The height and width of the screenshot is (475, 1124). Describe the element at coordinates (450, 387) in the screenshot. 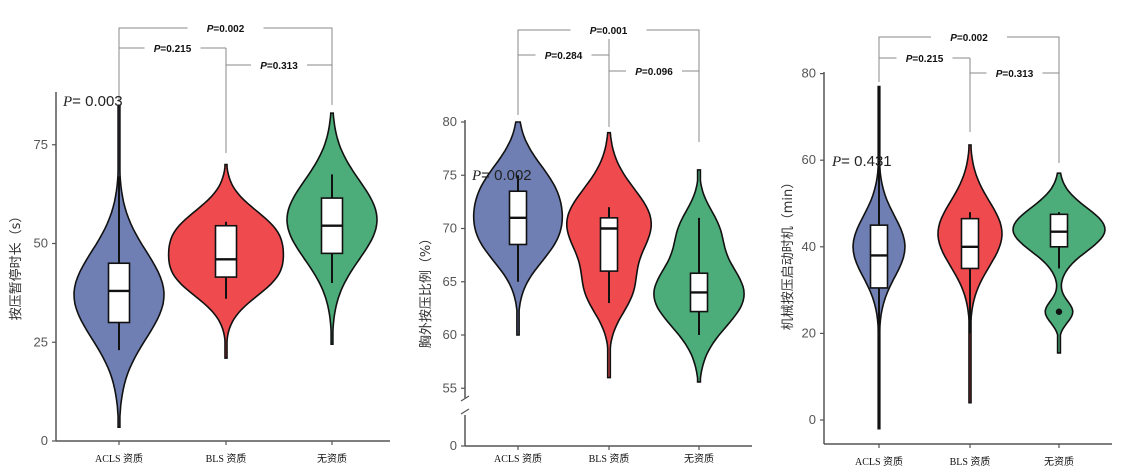

I see `y-tick-label: 55` at that location.